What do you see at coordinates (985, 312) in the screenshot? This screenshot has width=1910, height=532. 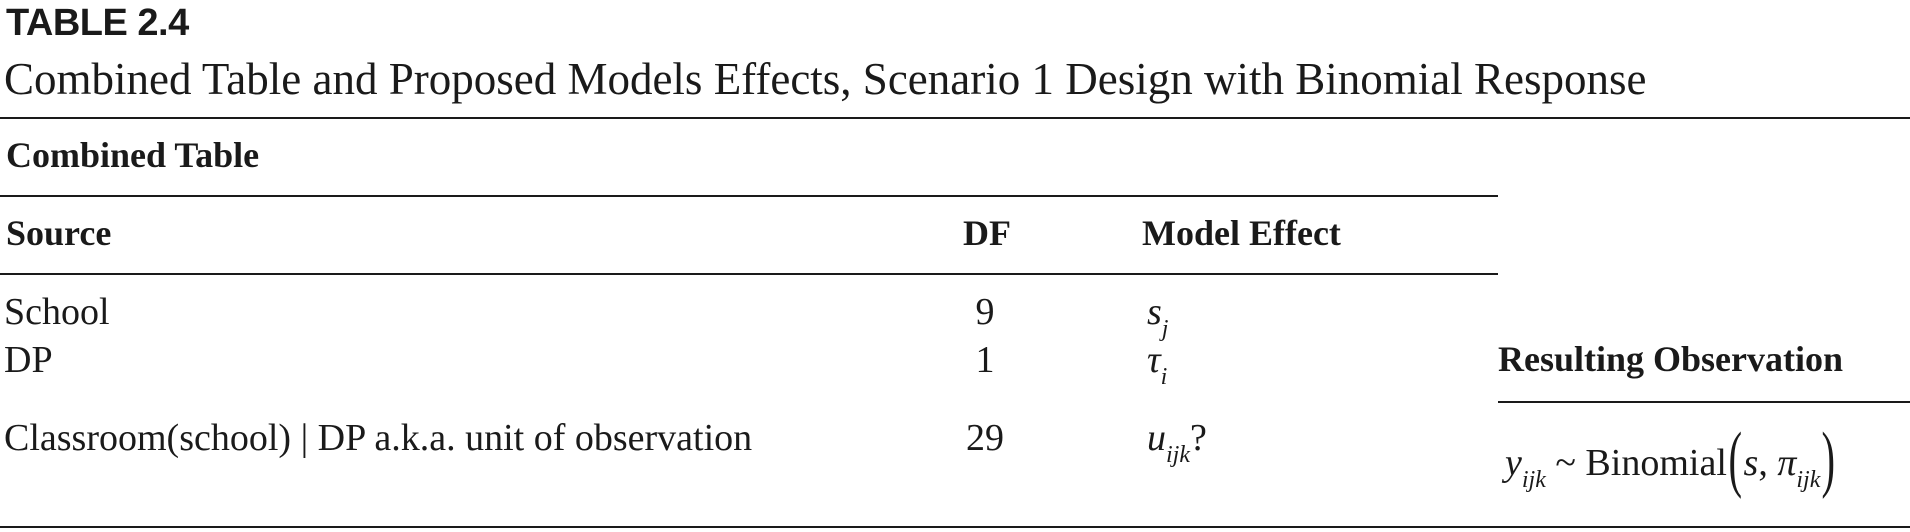 I see `table-row-df: 9` at bounding box center [985, 312].